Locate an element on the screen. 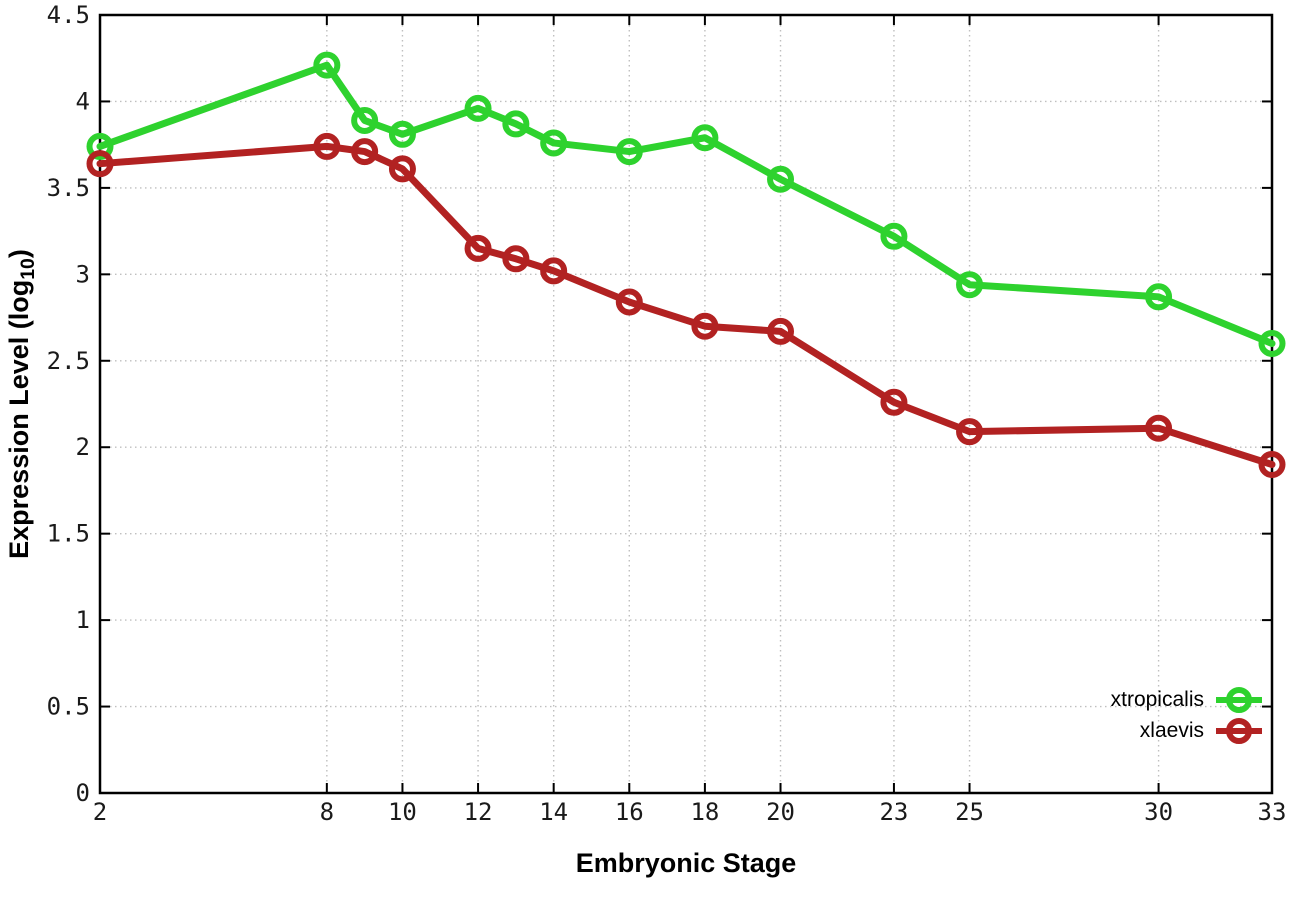 This screenshot has height=907, width=1296. y-axis-title-subscript: 10 is located at coordinates (28, 269).